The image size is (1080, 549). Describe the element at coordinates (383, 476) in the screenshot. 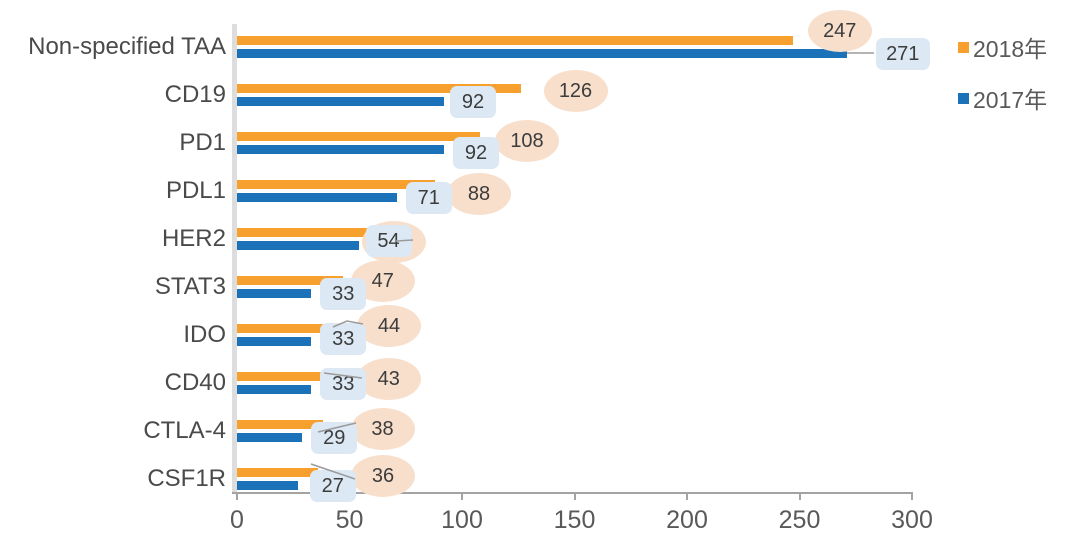

I see `data-label-2018: 36` at that location.